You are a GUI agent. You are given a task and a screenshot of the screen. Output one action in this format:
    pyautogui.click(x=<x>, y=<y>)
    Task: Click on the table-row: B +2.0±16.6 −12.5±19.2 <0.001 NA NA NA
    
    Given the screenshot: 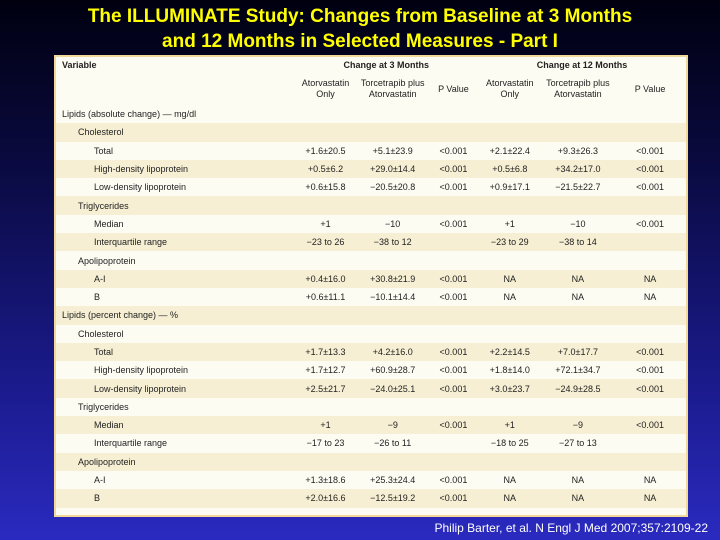 What is the action you would take?
    pyautogui.click(x=371, y=498)
    